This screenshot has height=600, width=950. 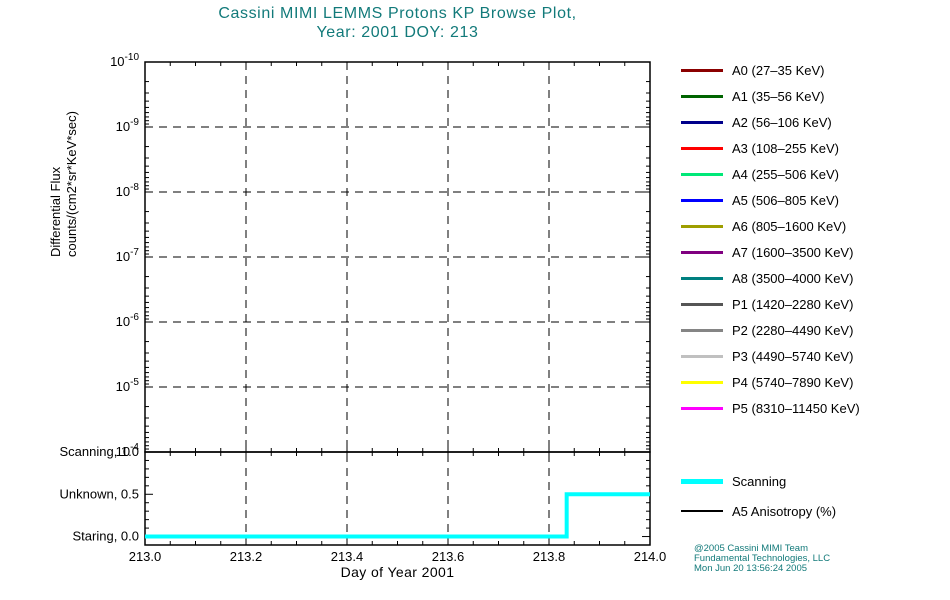 What do you see at coordinates (650, 556) in the screenshot?
I see `x-tick-label: 214.0` at bounding box center [650, 556].